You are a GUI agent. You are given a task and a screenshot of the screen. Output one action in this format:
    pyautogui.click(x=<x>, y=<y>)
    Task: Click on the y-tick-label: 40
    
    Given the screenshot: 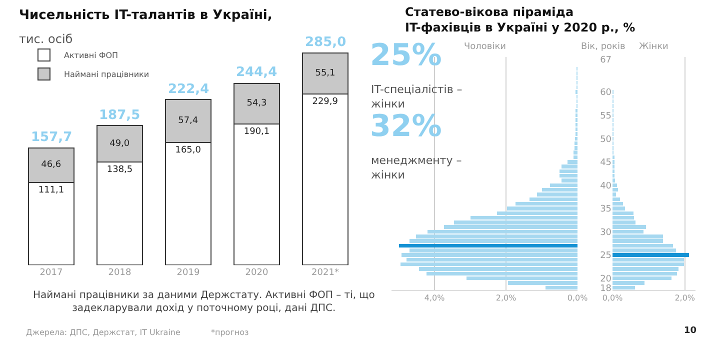 What is the action you would take?
    pyautogui.click(x=606, y=186)
    